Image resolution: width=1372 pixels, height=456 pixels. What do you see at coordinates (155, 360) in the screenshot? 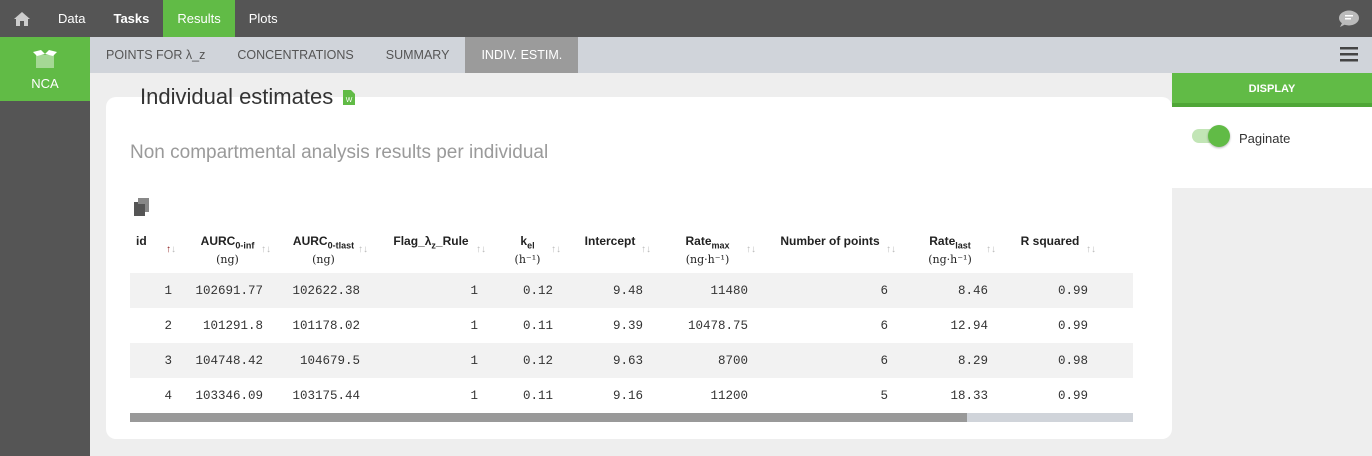
I see `table-cell: 3` at bounding box center [155, 360].